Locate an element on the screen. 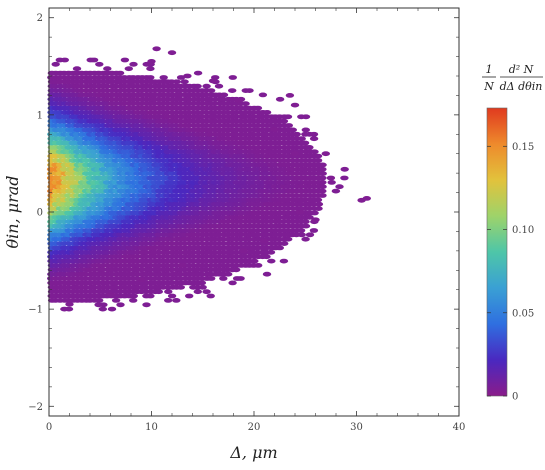  y-tick-label: 2 is located at coordinates (40, 18).